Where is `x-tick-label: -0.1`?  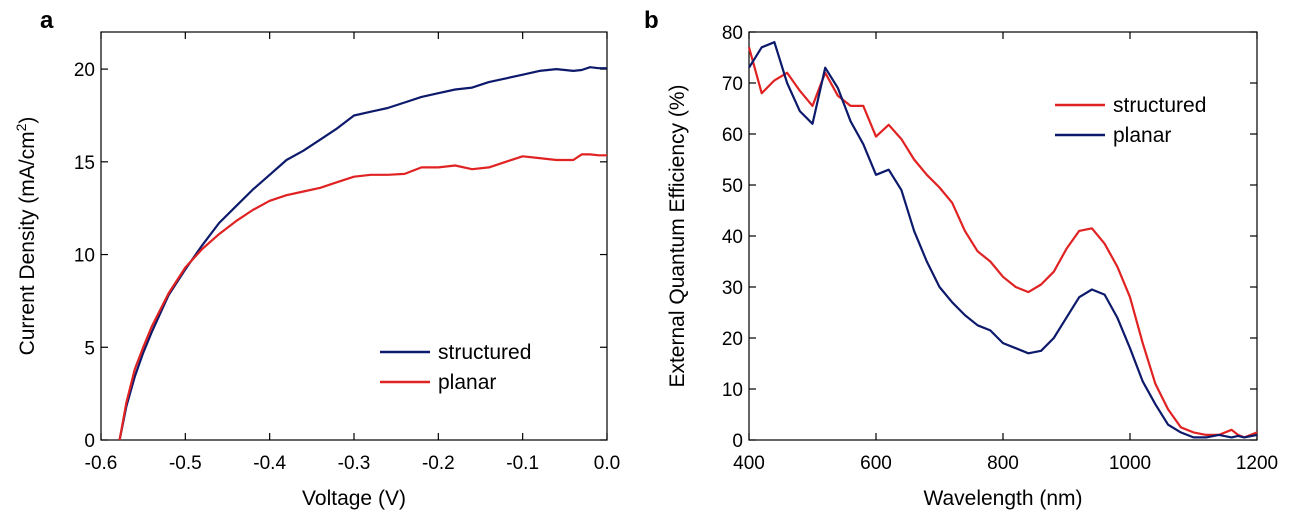 x-tick-label: -0.1 is located at coordinates (522, 463).